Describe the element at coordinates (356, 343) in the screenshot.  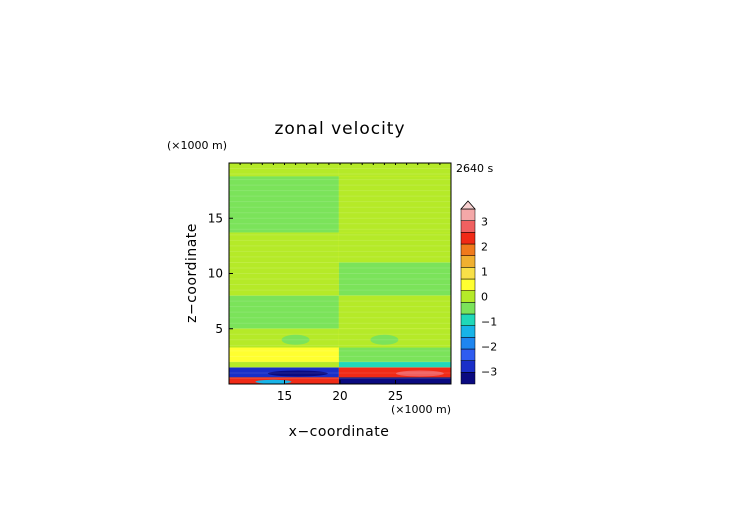
I see `lobe-center-right` at that location.